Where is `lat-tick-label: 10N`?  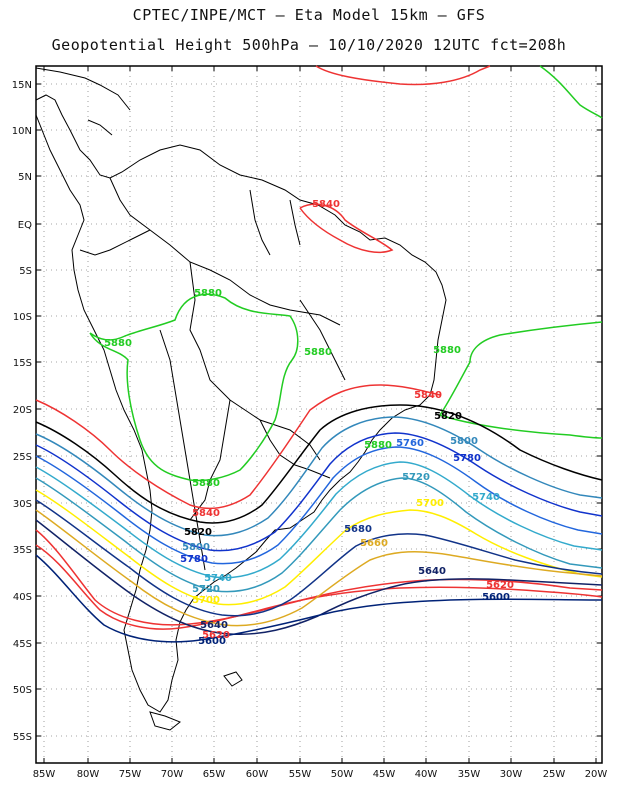
lat-tick-label: 10N is located at coordinates (22, 131).